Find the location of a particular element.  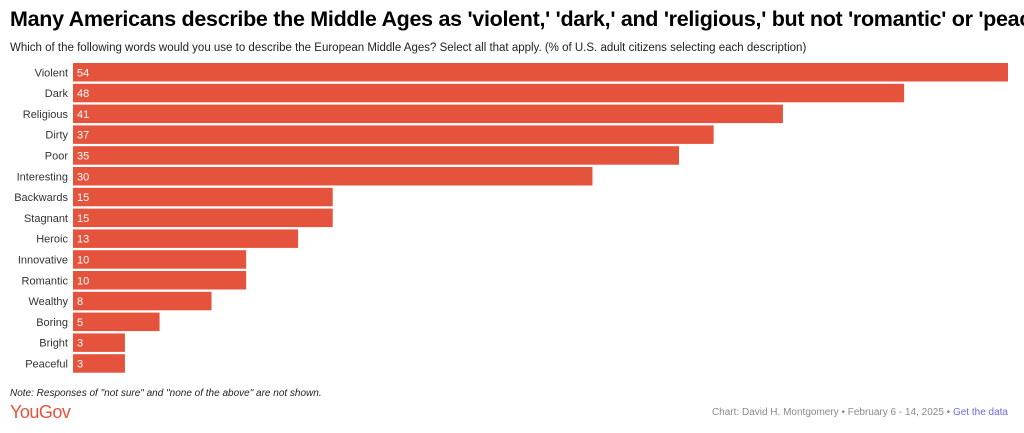

bar-bright is located at coordinates (99, 342).